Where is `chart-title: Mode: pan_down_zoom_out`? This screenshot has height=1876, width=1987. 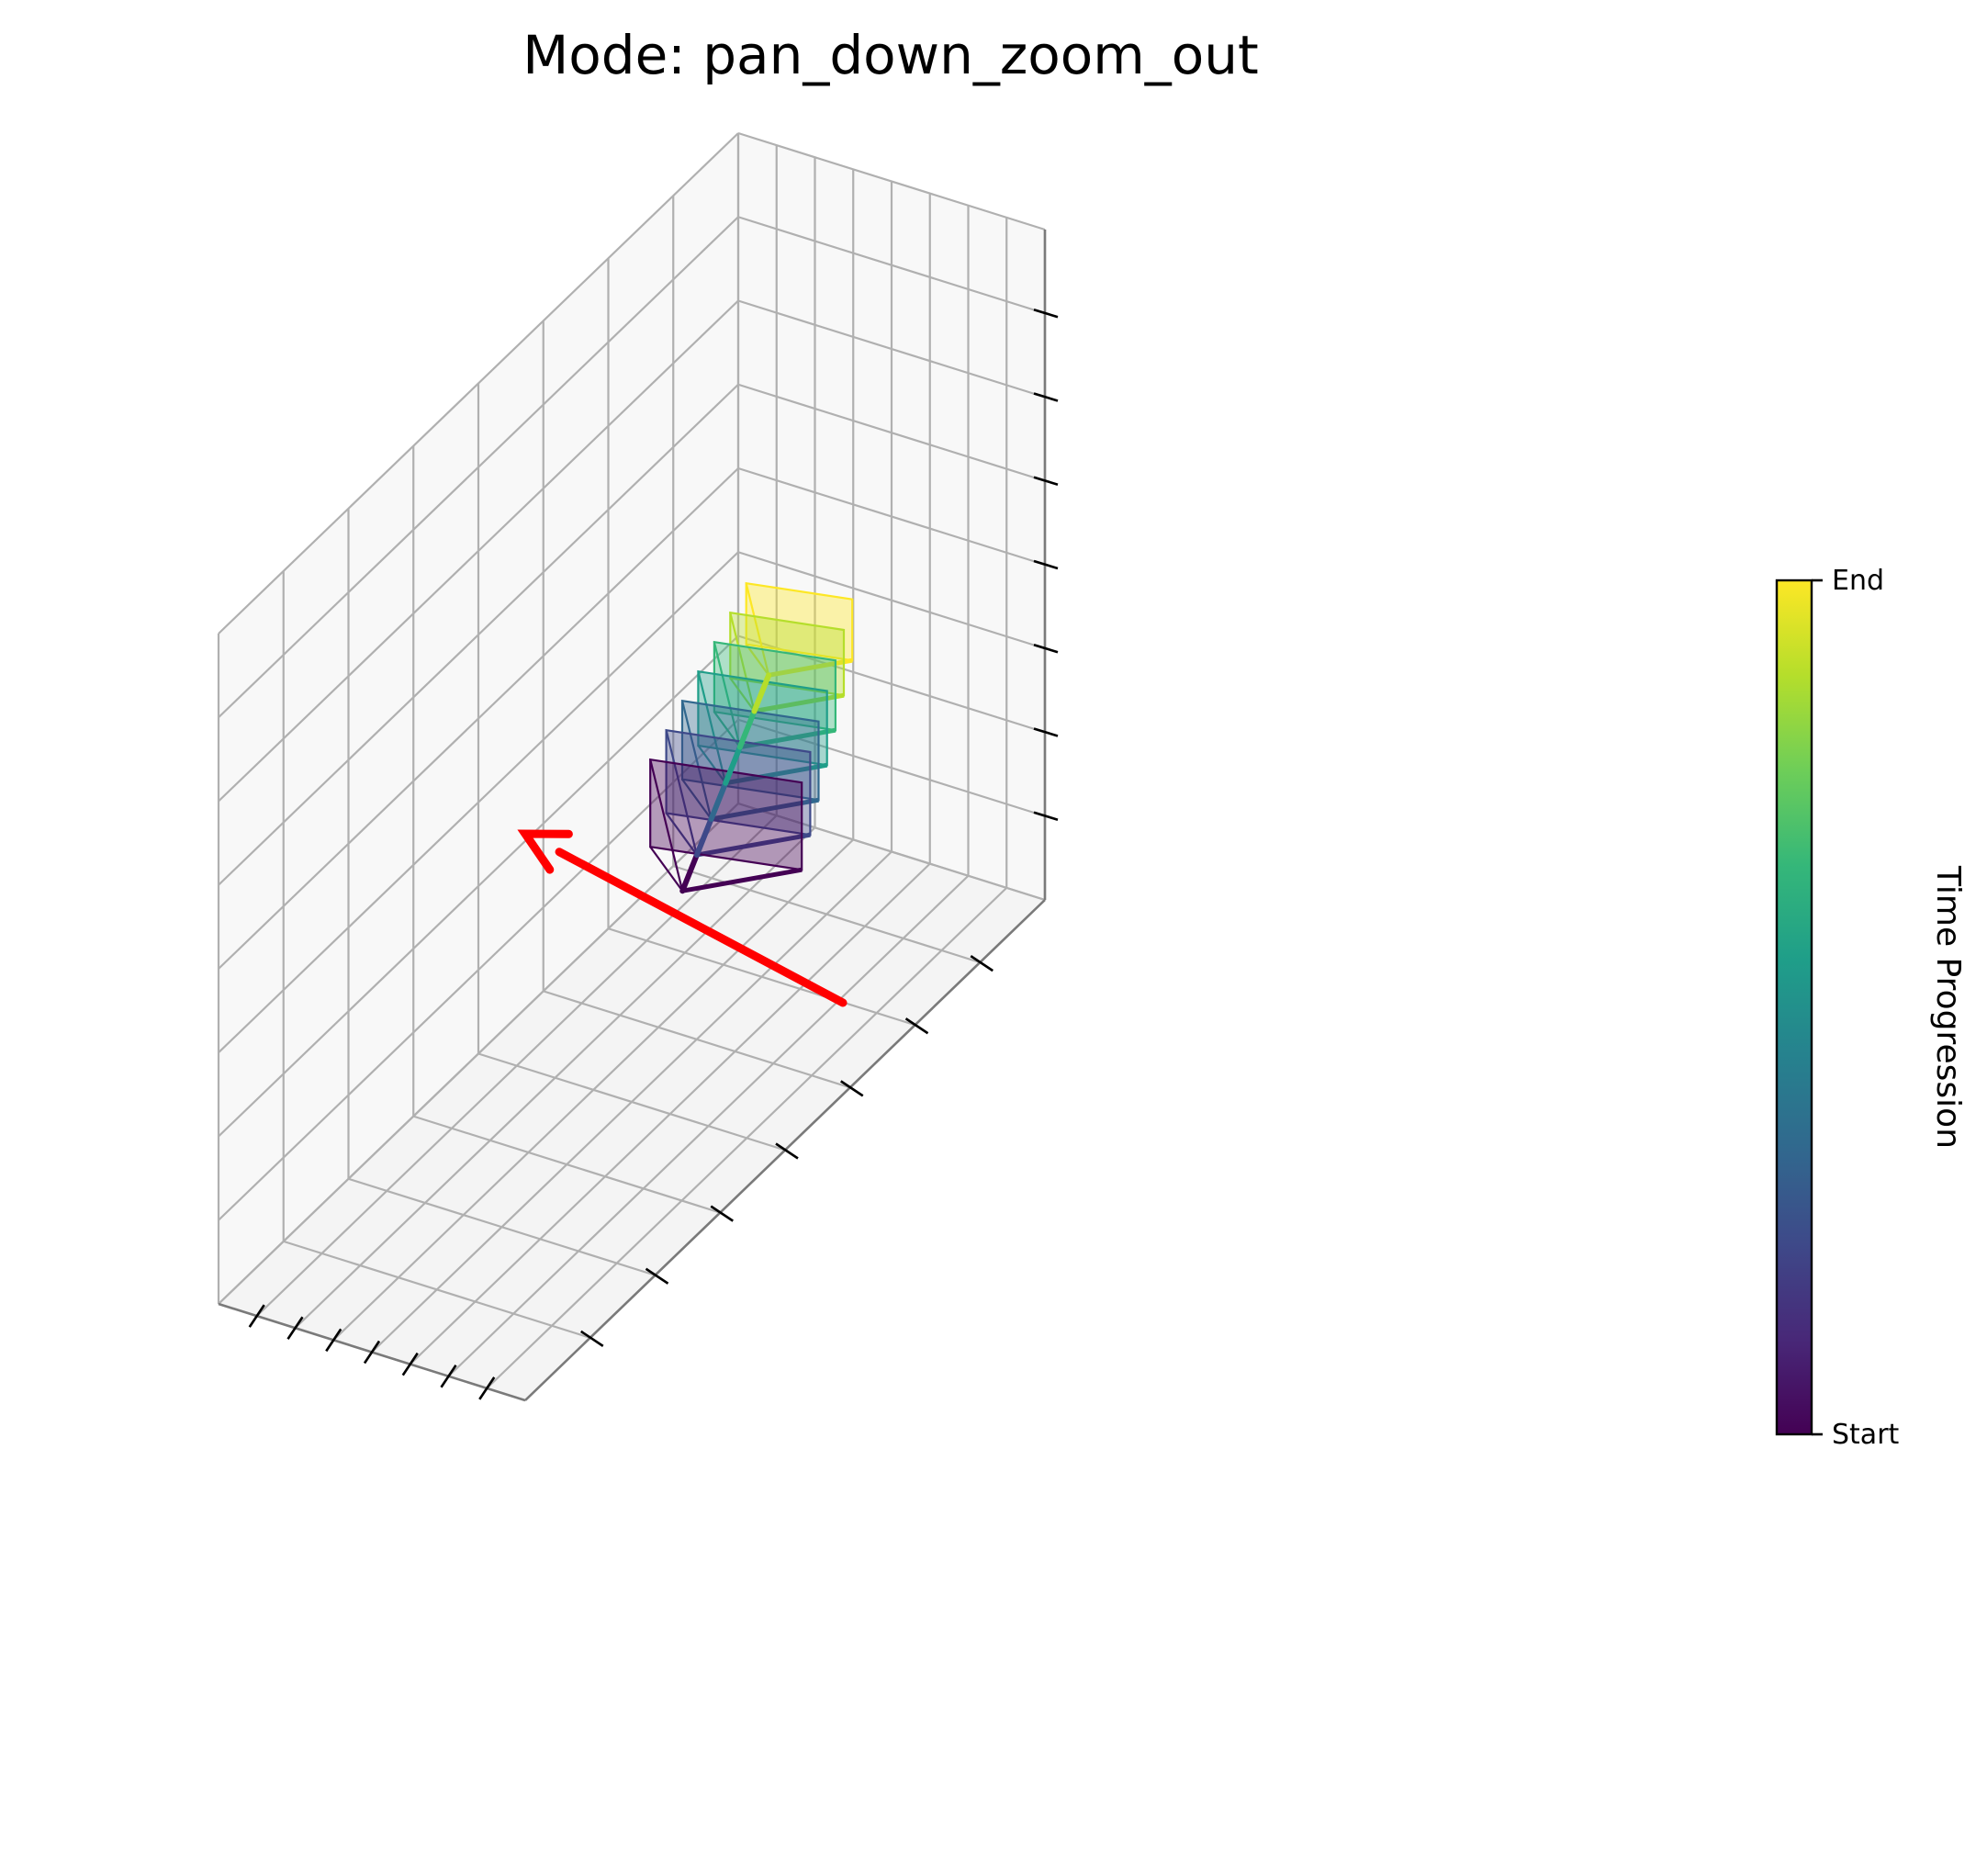
chart-title: Mode: pan_down_zoom_out is located at coordinates (890, 55).